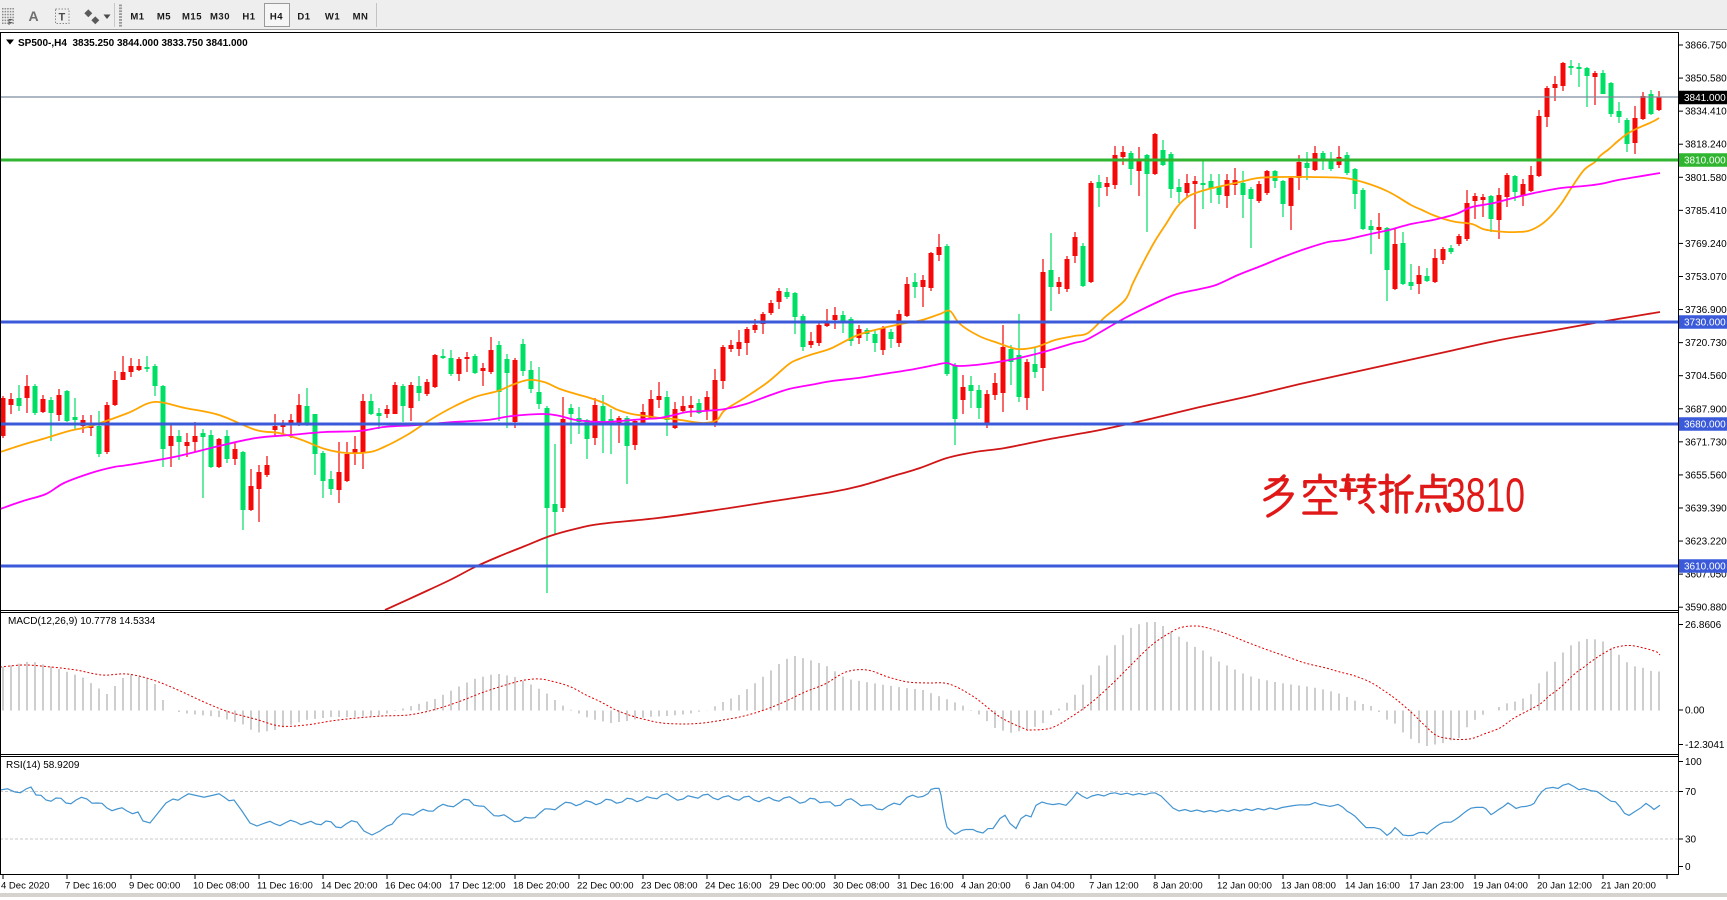 The image size is (1727, 900). I want to click on svg-text: 14 Dec 20:00, so click(349, 886).